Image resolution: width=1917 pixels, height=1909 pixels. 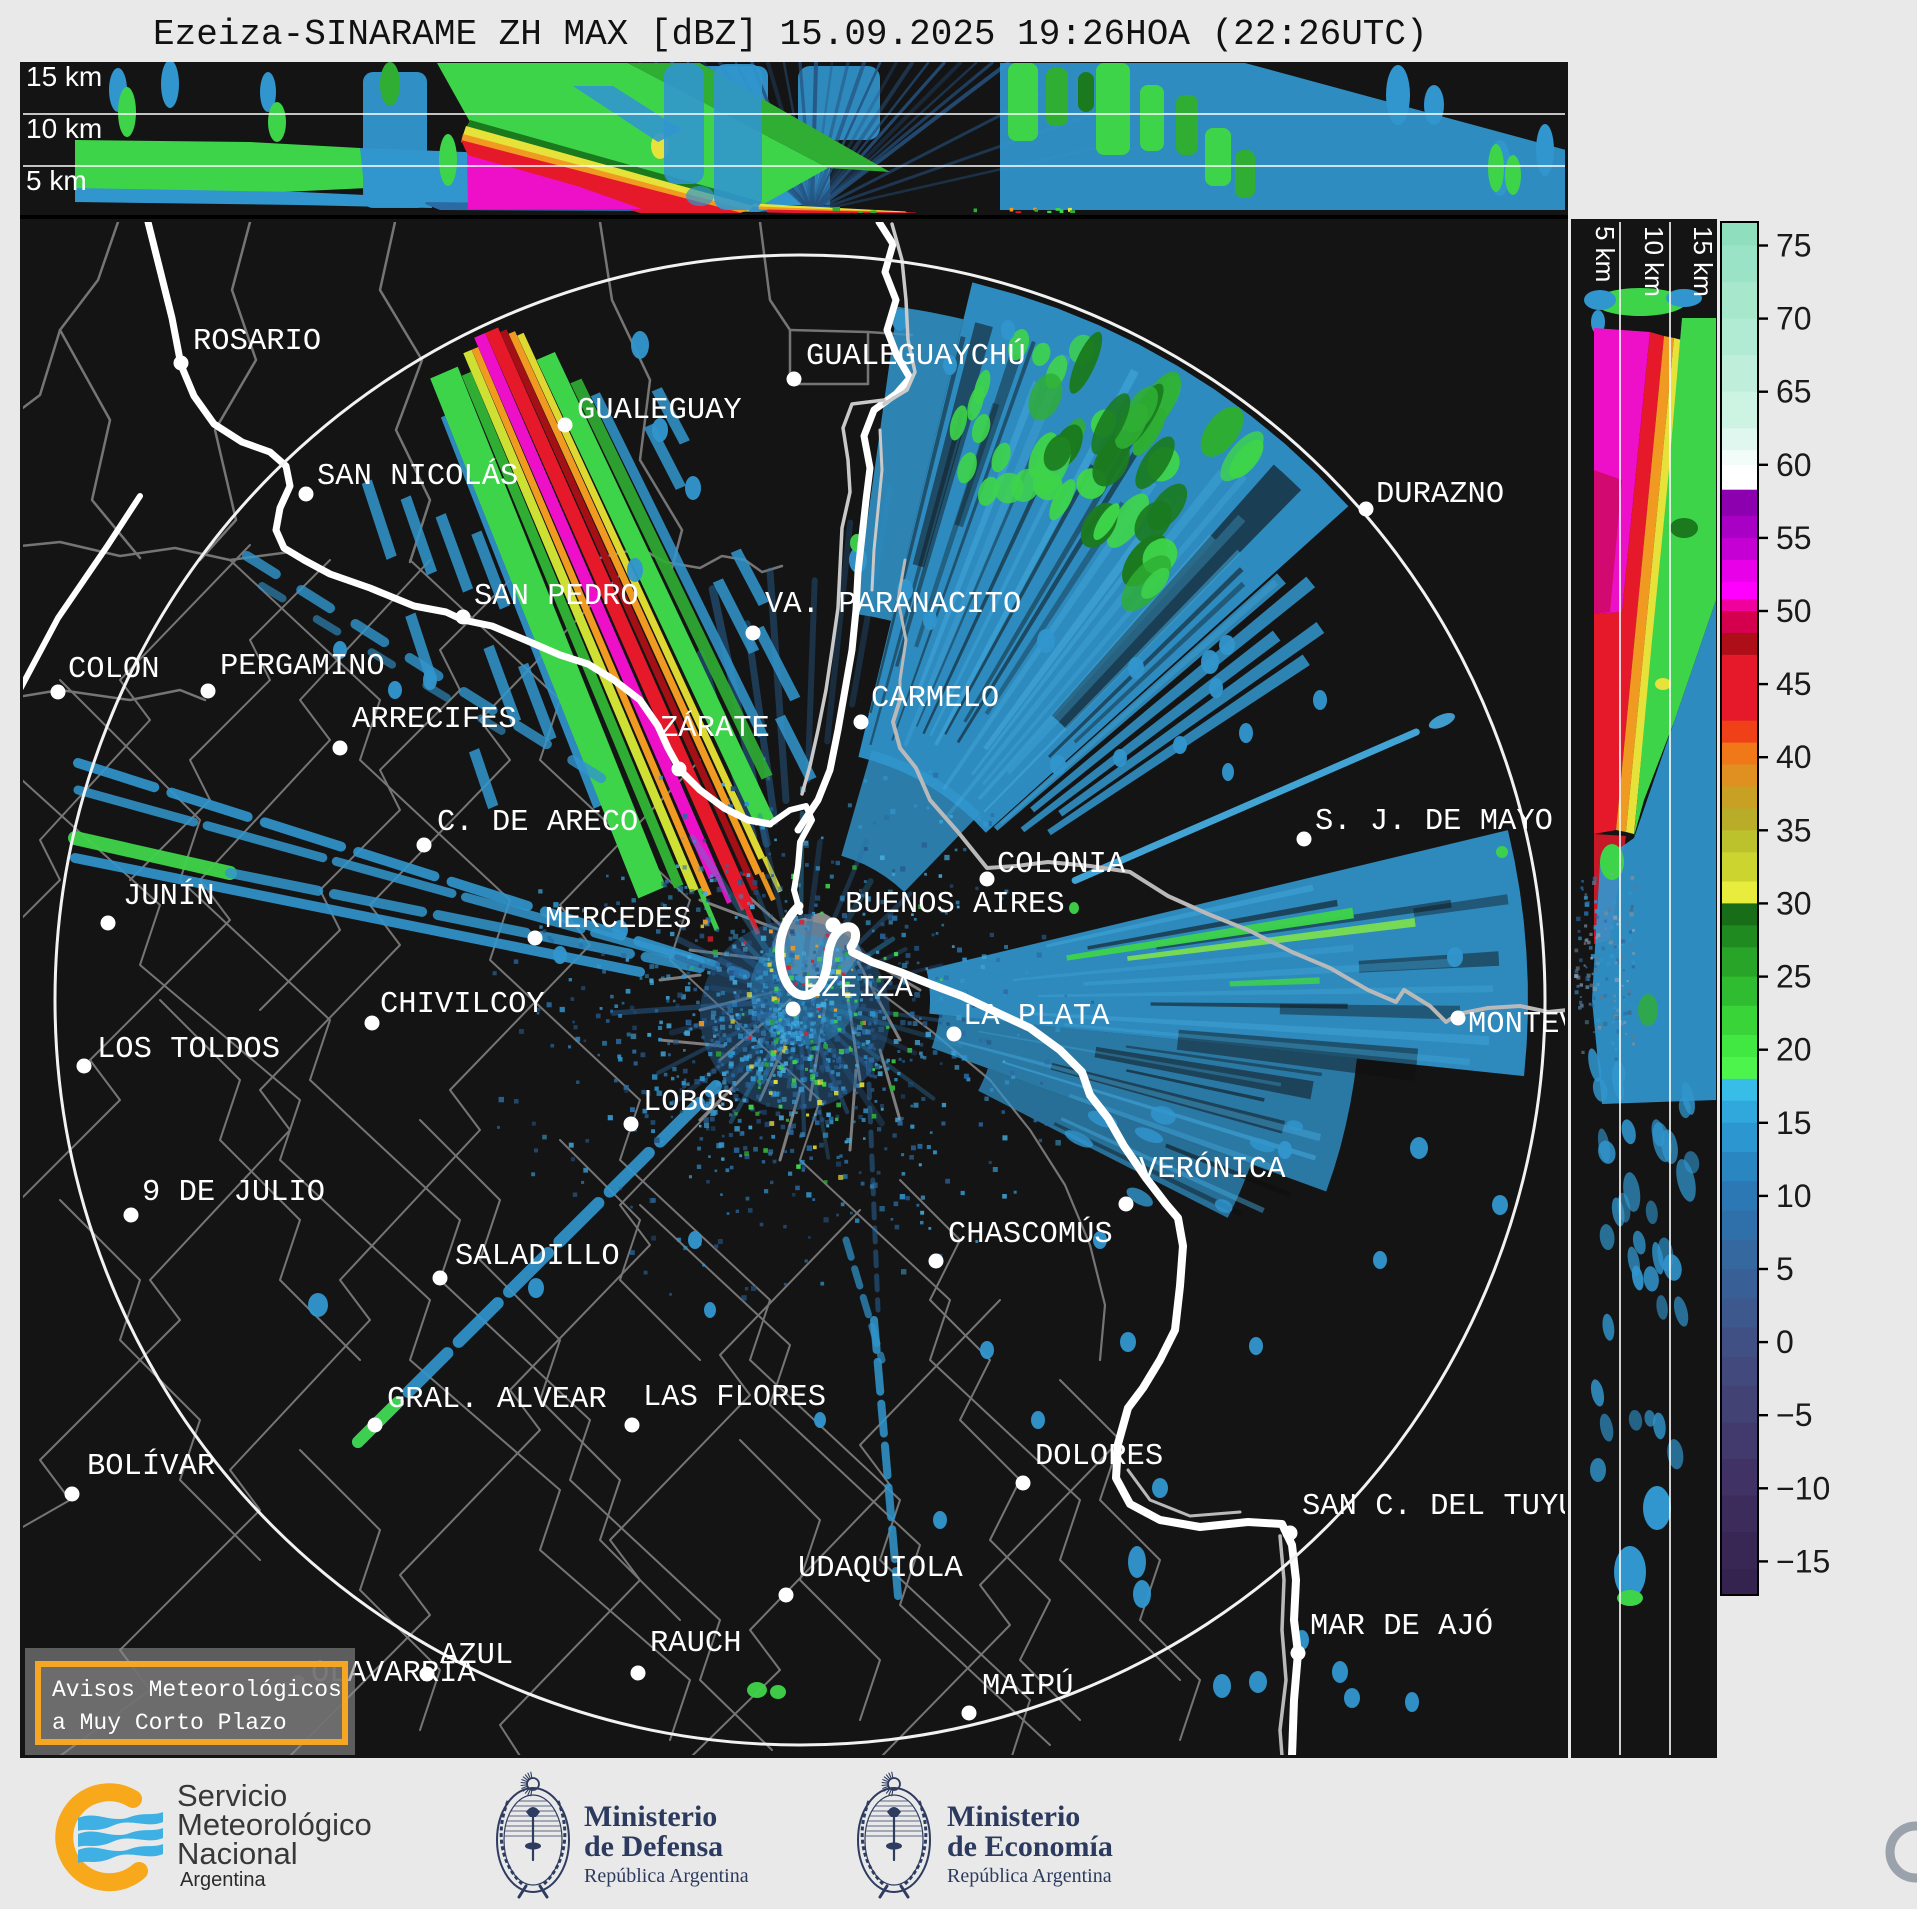 I want to click on svg-text: −15, so click(x=1803, y=1561).